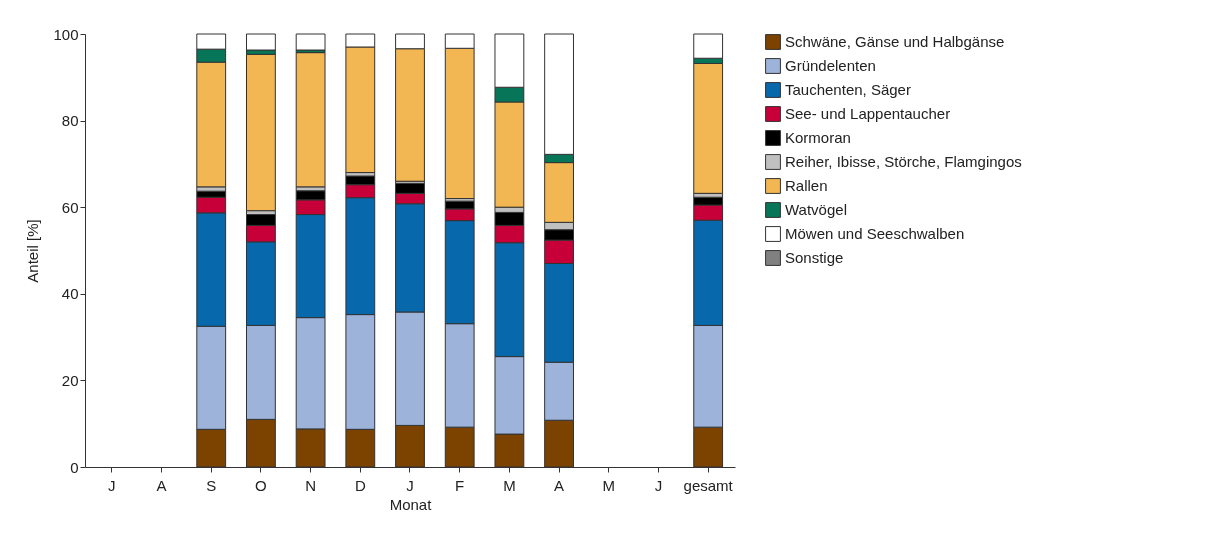  I want to click on x-tick-label: F, so click(460, 485).